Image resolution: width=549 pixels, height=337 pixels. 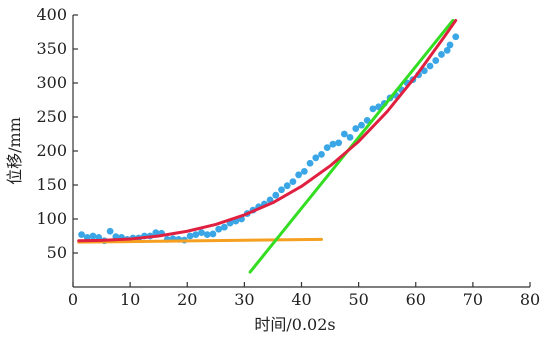 I want to click on x-tick-label: 70, so click(x=473, y=299).